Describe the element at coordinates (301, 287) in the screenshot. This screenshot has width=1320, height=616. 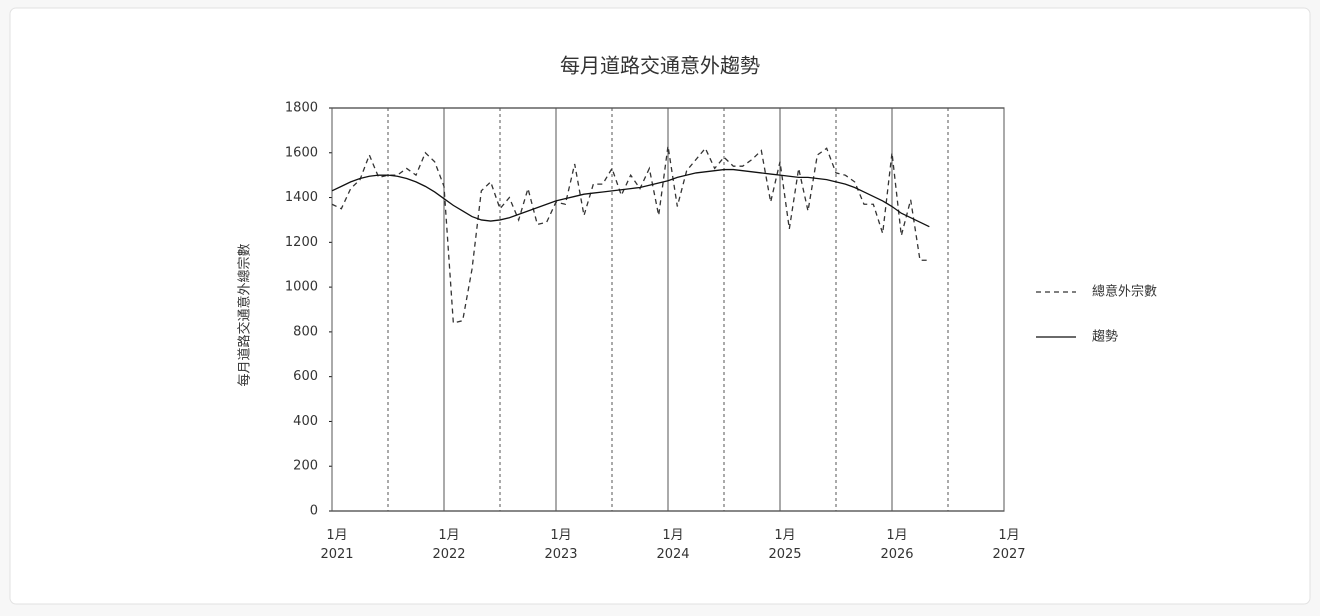
I see `y-tick-label: 1000` at that location.